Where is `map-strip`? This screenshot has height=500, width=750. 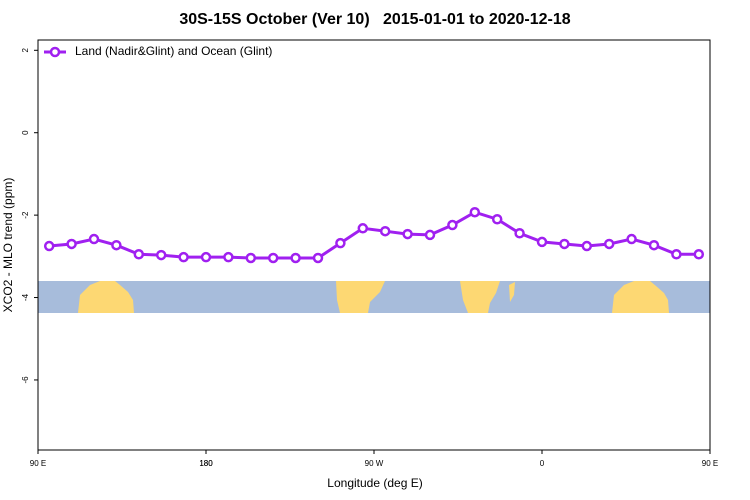 map-strip is located at coordinates (374, 297).